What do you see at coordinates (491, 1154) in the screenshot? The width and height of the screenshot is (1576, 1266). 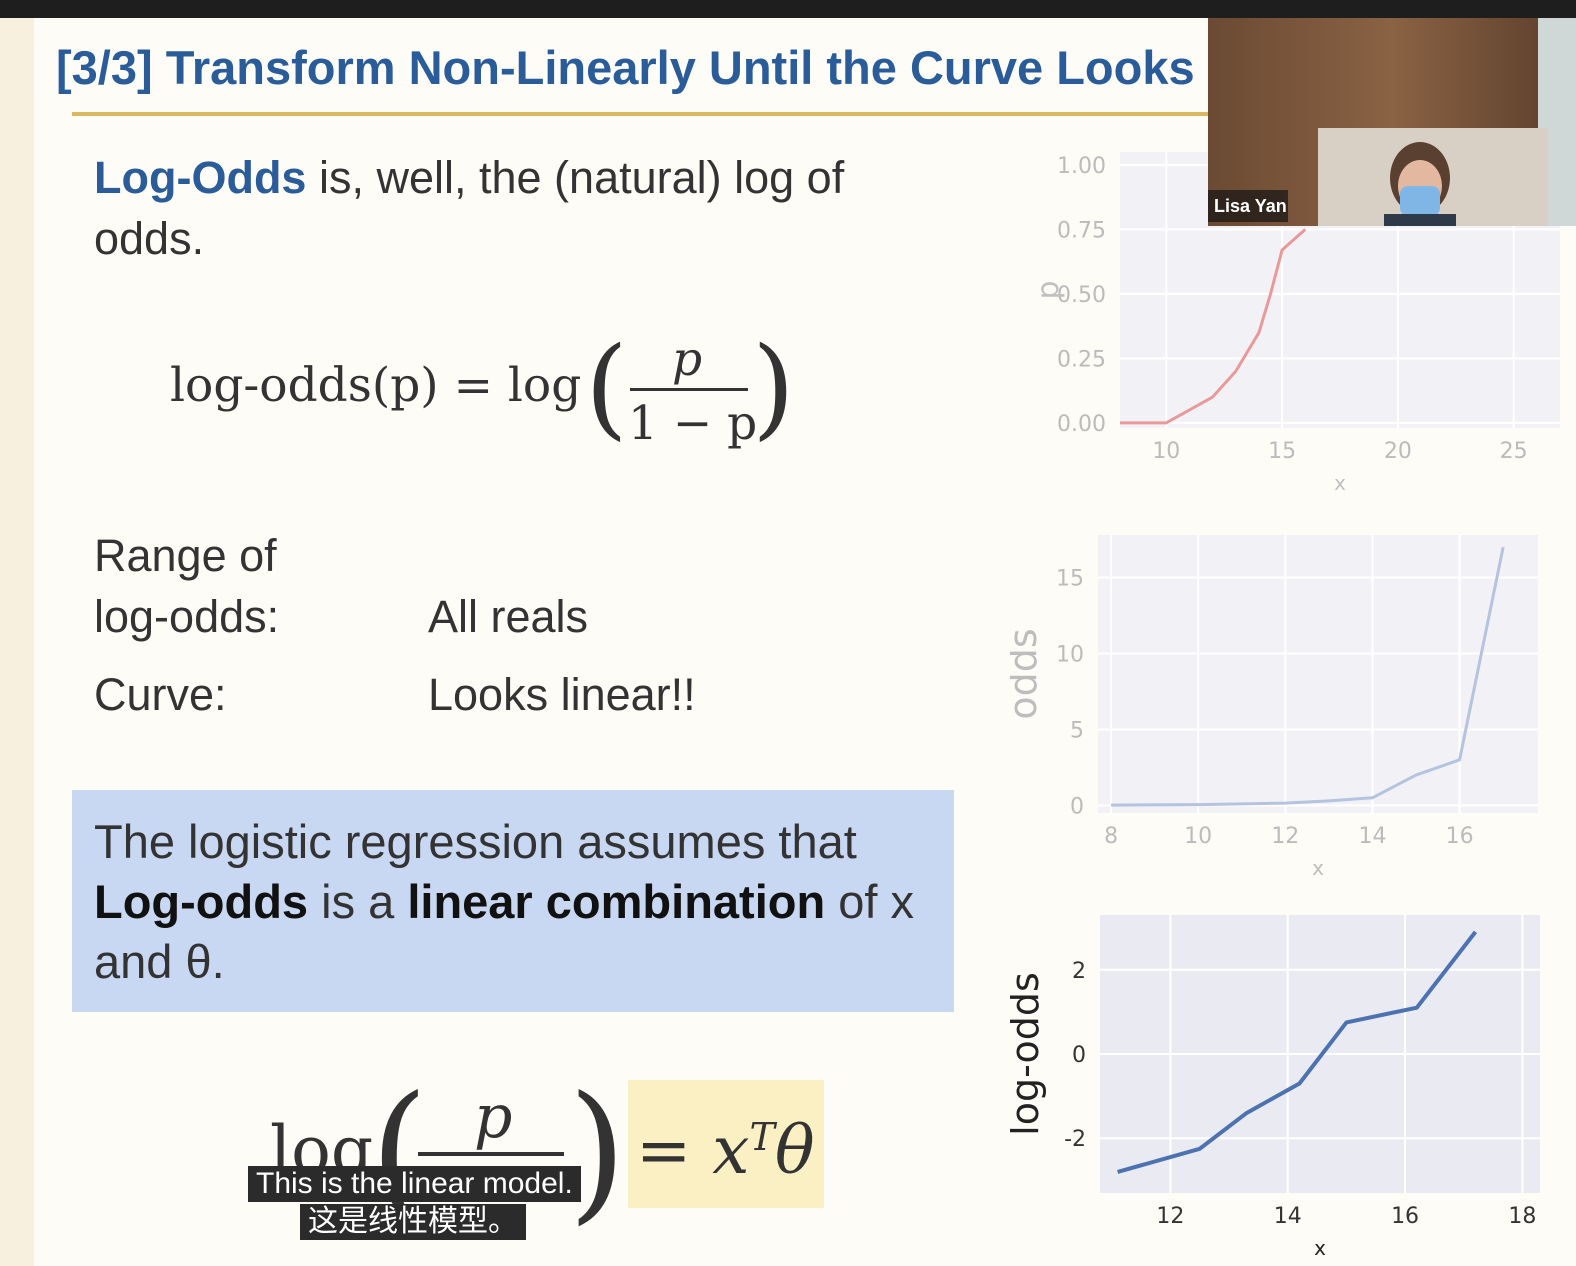 I see `bottom-eq-fraction-bar` at bounding box center [491, 1154].